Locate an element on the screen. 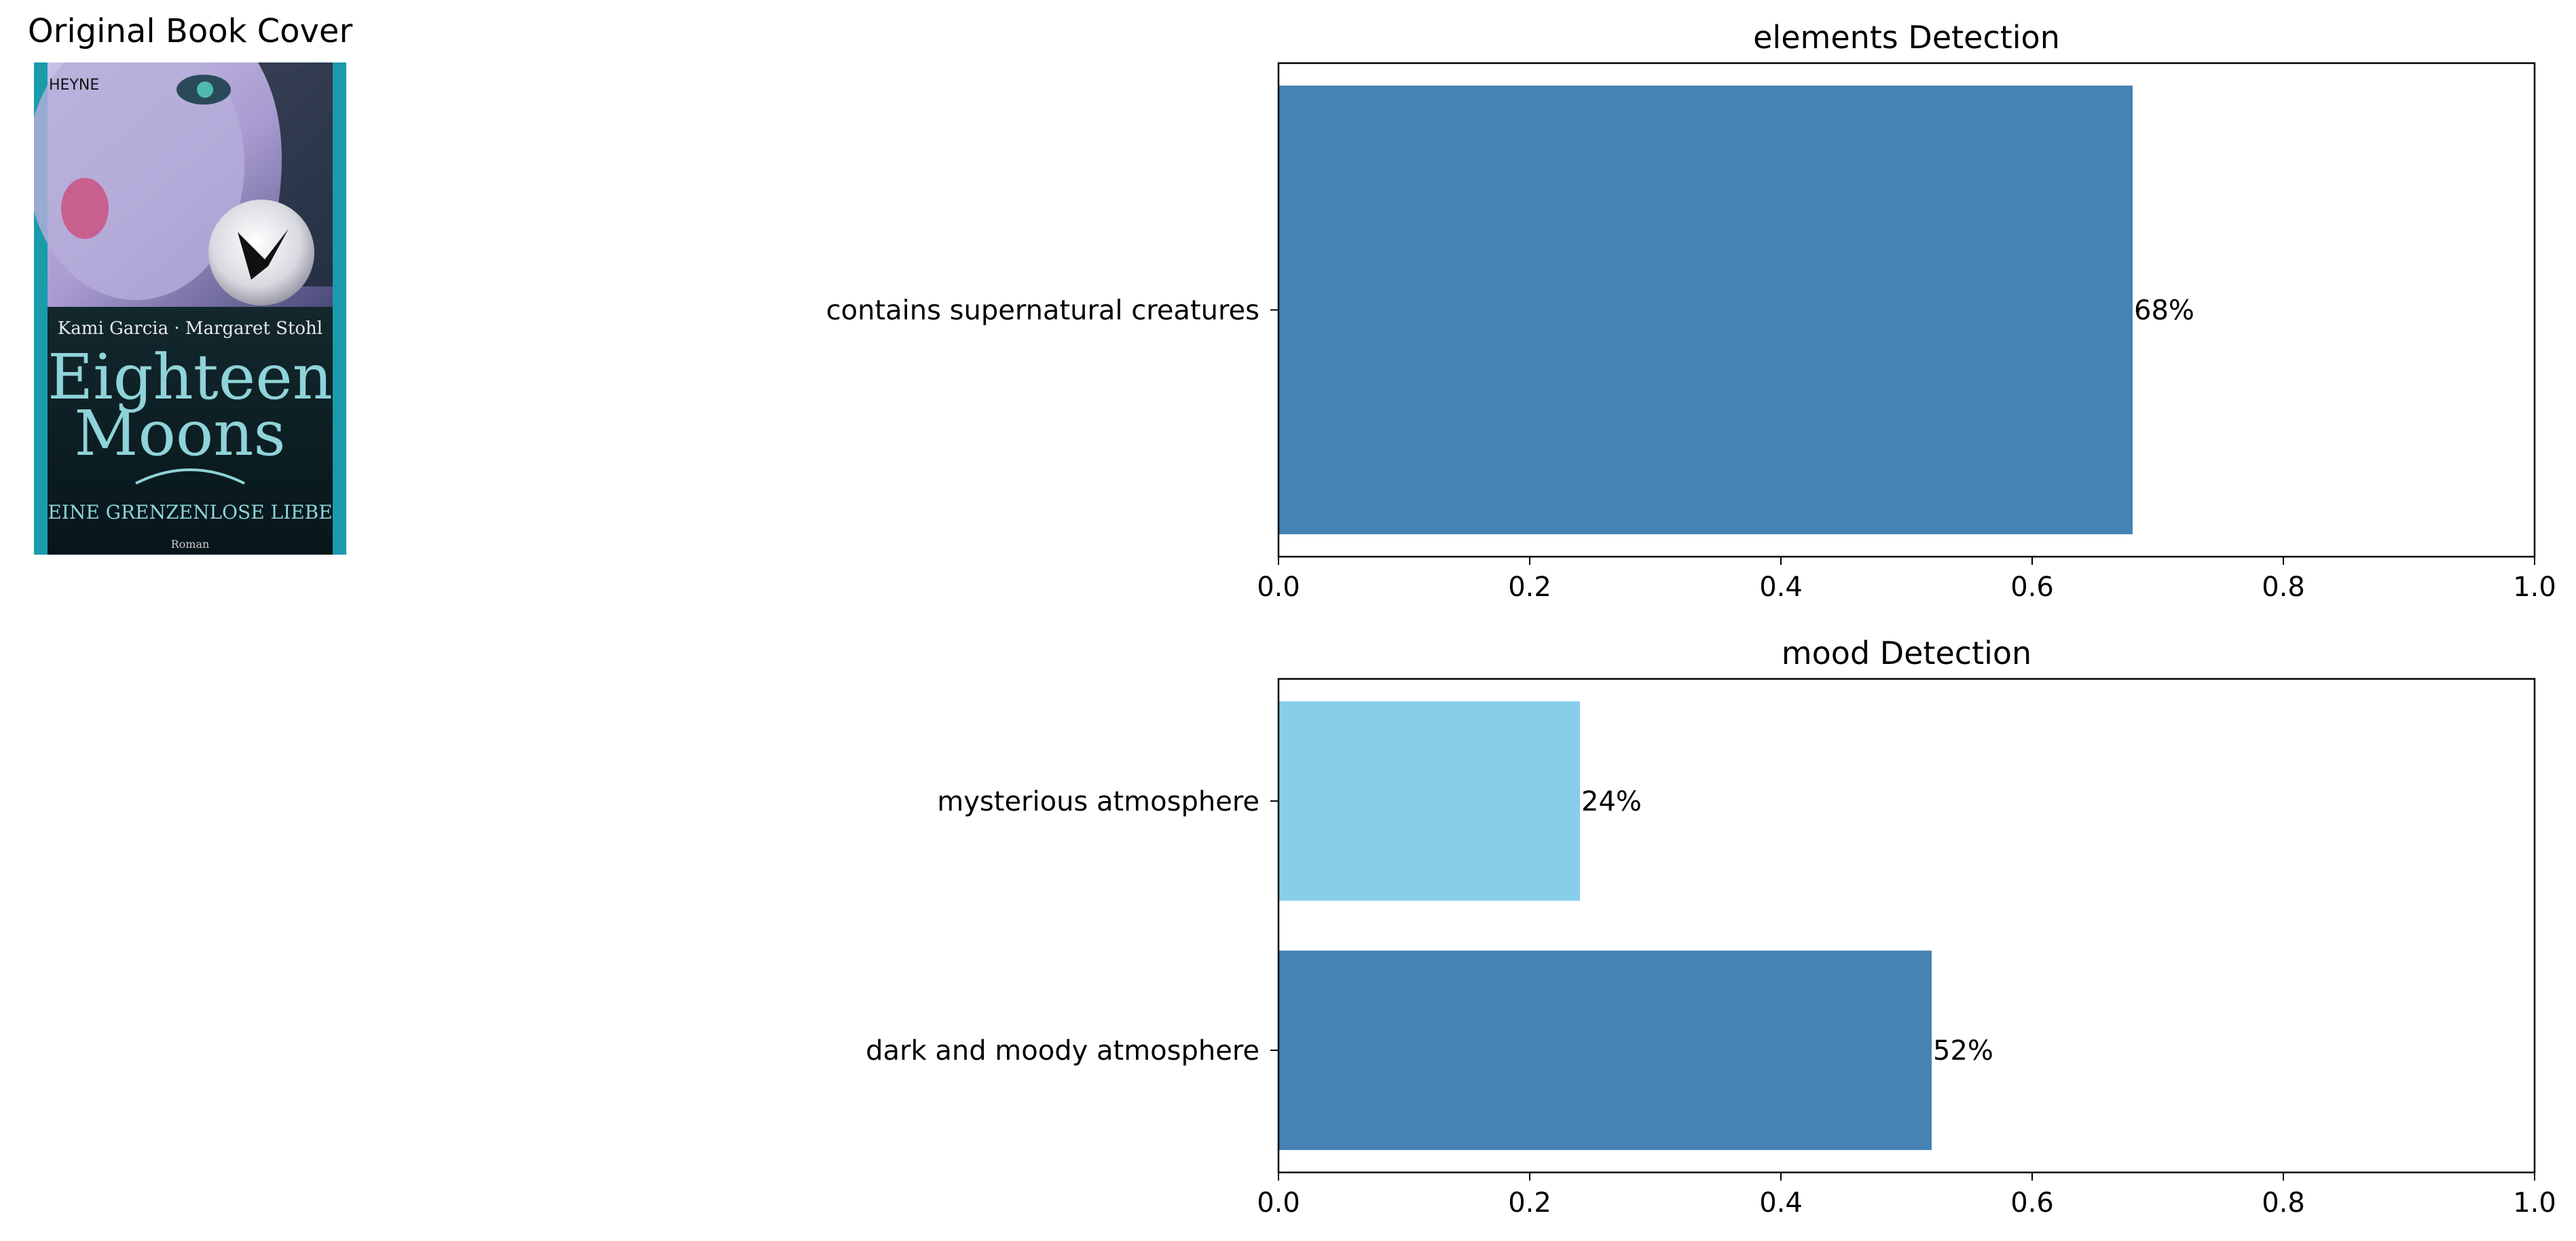 The height and width of the screenshot is (1241, 2576). category-label: contains supernatural creatures is located at coordinates (1042, 311).